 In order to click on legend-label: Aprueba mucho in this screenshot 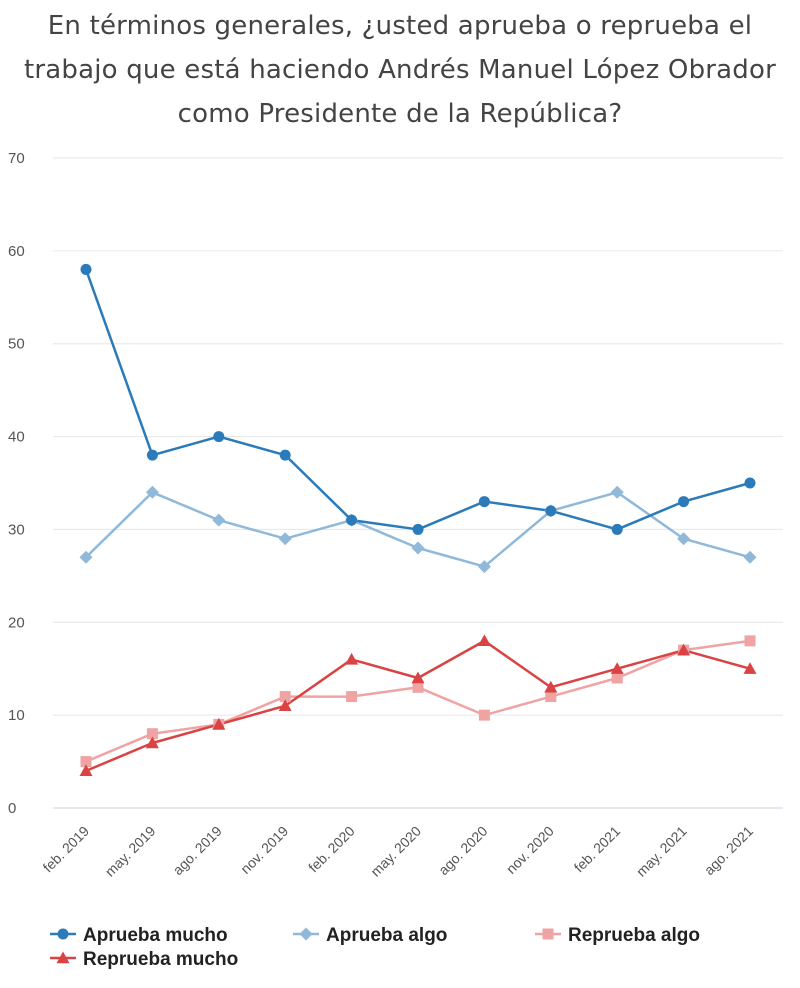, I will do `click(155, 935)`.